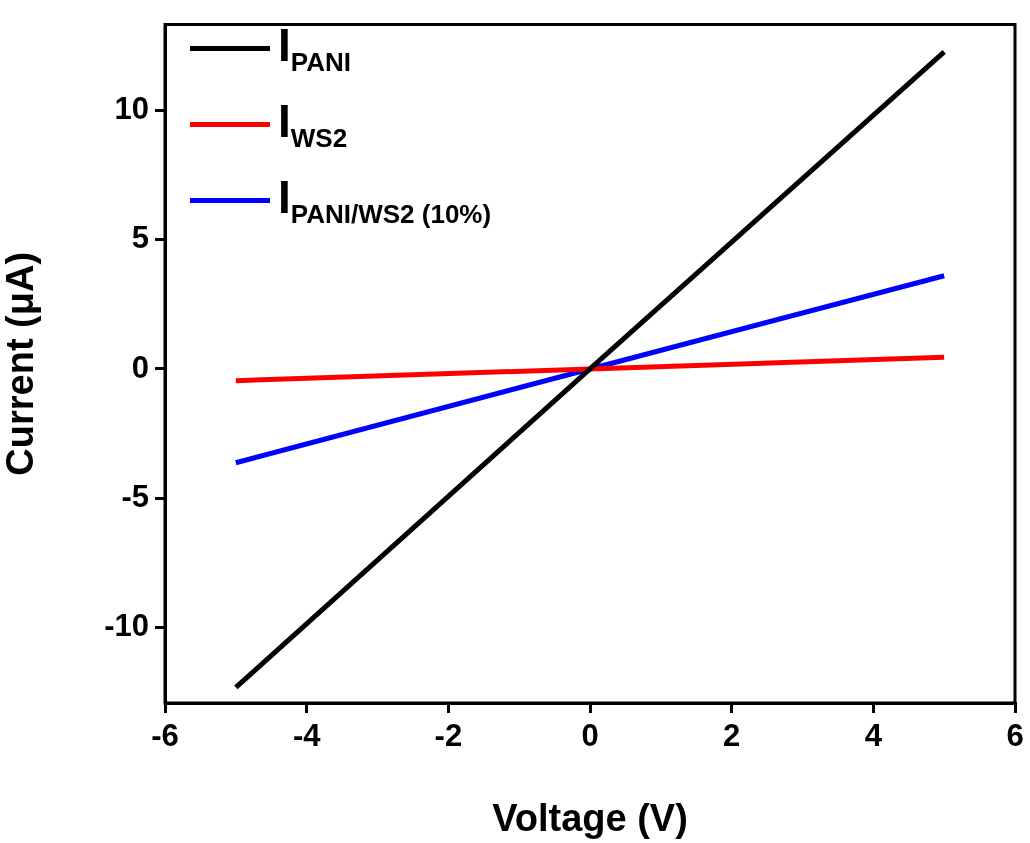  Describe the element at coordinates (873, 736) in the screenshot. I see `x-tick-label: 4` at that location.